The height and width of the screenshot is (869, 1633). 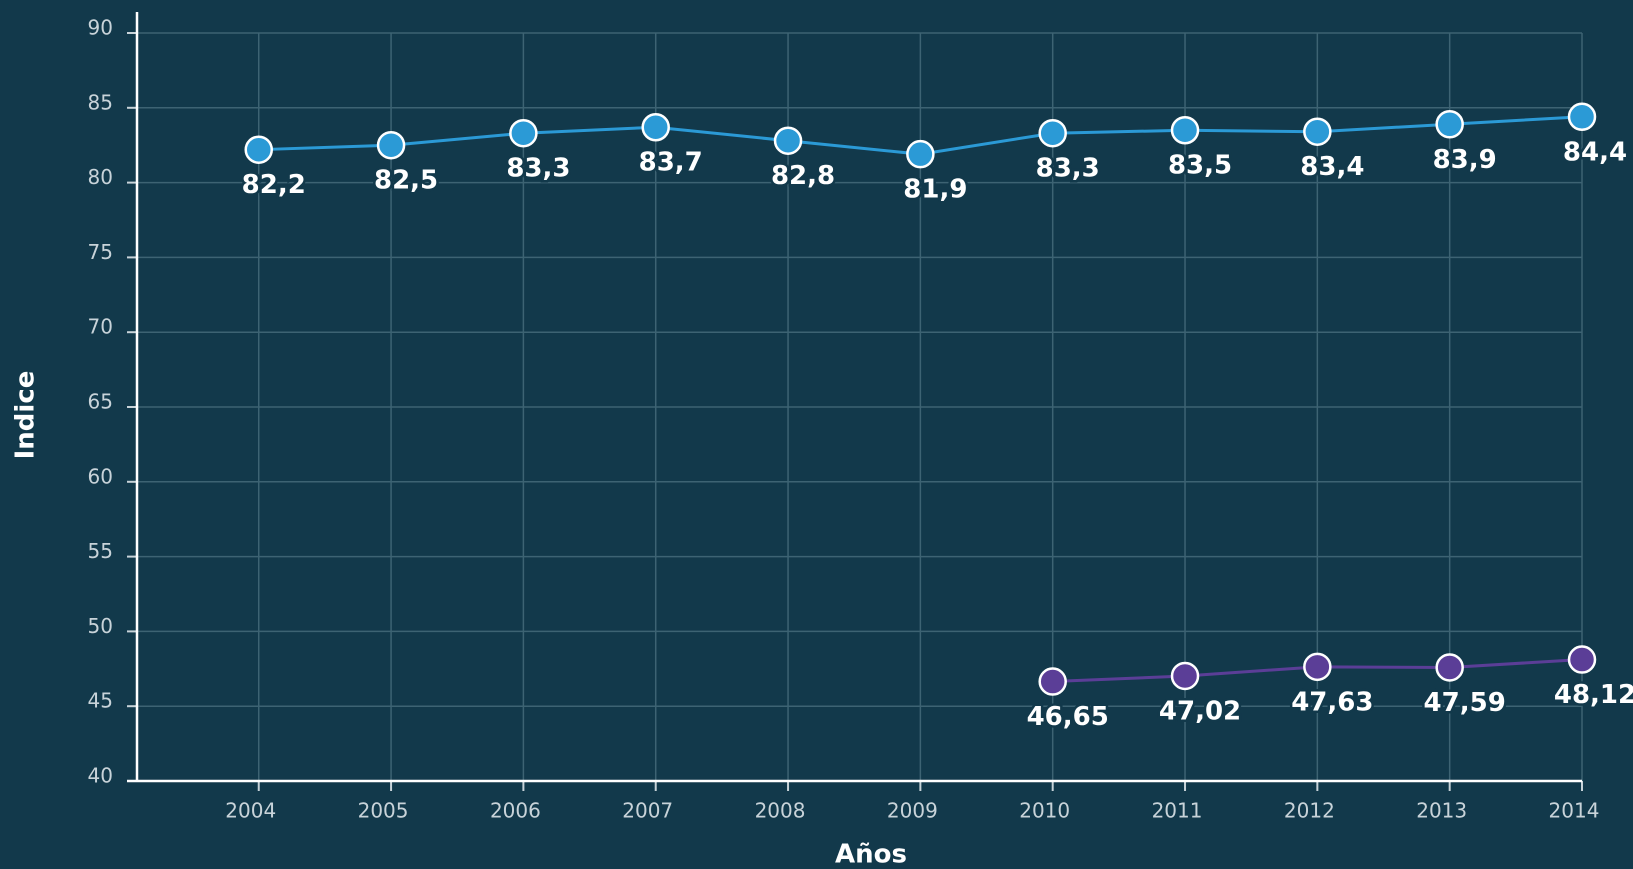 I want to click on x-tick-label: 2008, so click(x=780, y=811).